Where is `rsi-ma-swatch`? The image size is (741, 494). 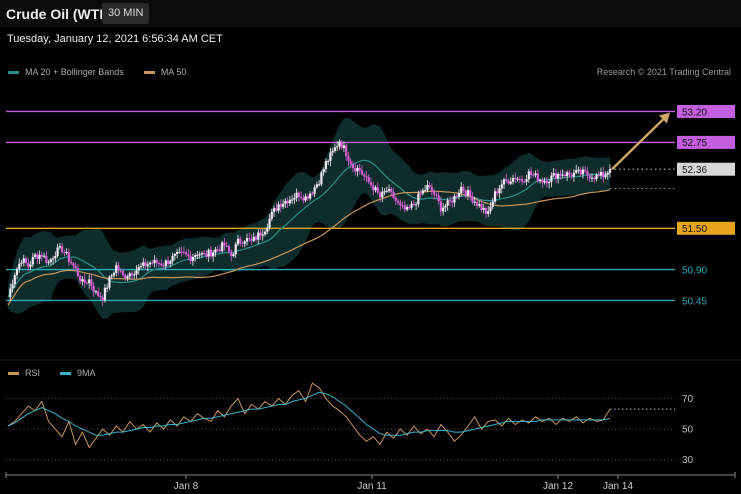 rsi-ma-swatch is located at coordinates (66, 373).